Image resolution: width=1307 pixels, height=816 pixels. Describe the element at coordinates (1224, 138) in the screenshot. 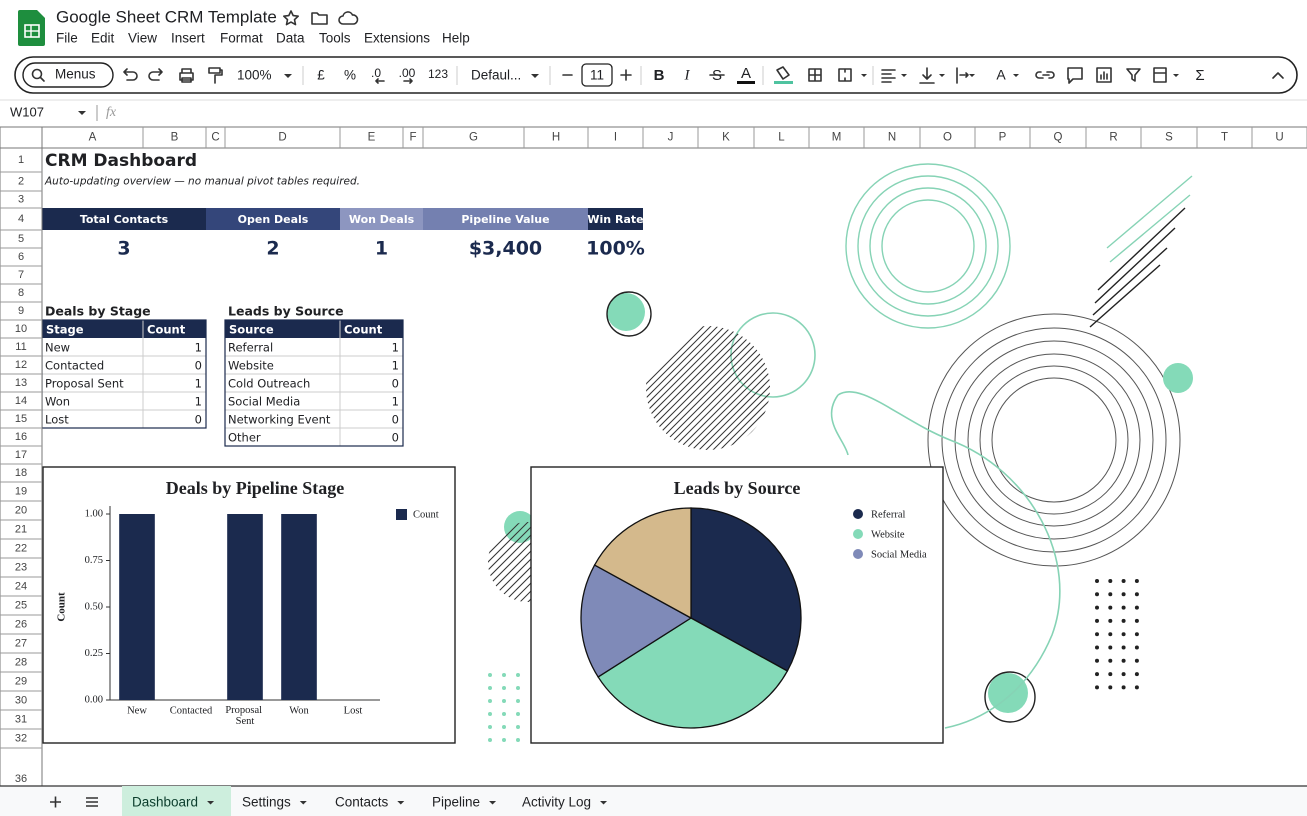

I see `column-header: T` at that location.